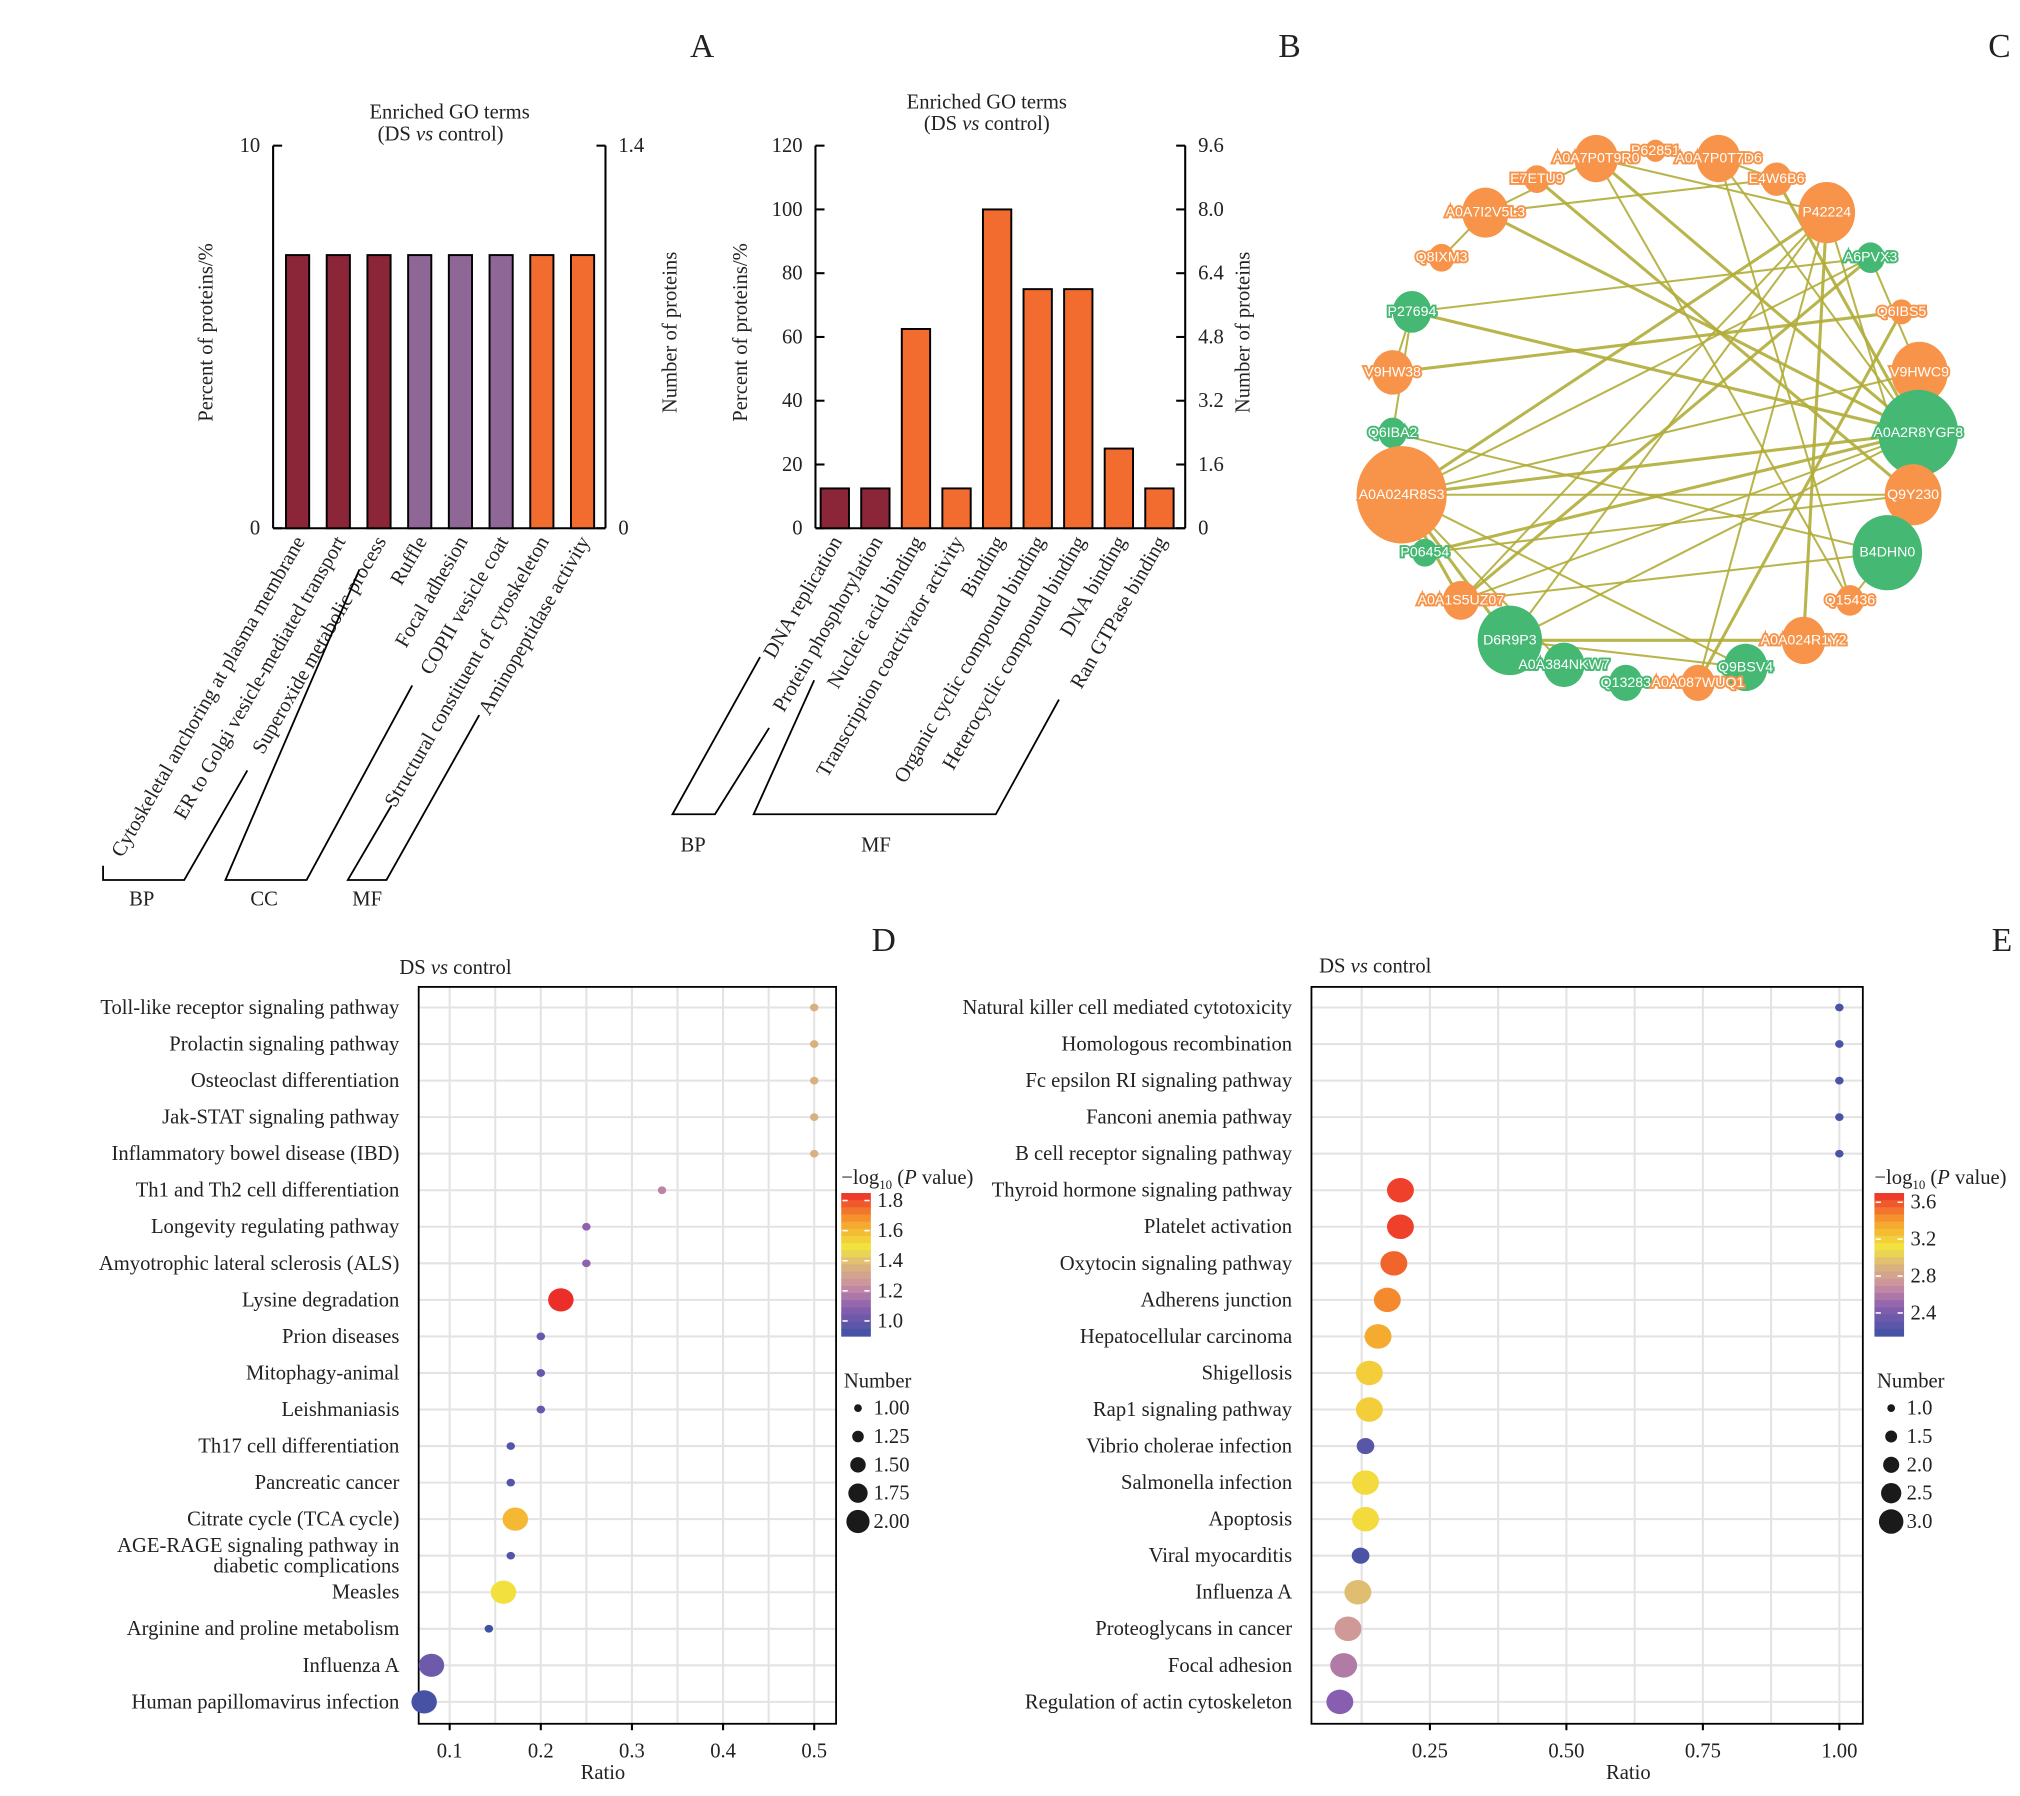  I want to click on y-tick-label: 80, so click(792, 274).